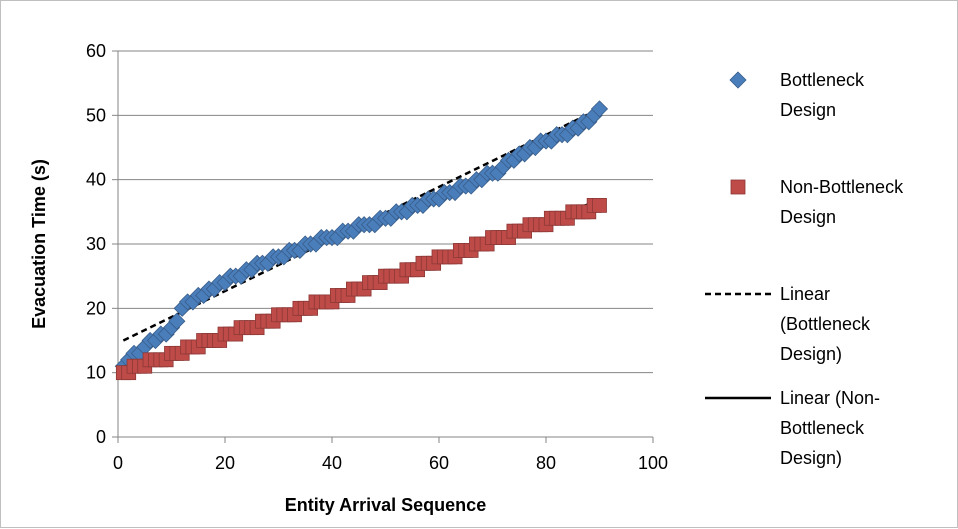  What do you see at coordinates (118, 463) in the screenshot?
I see `x-tick-label: 0` at bounding box center [118, 463].